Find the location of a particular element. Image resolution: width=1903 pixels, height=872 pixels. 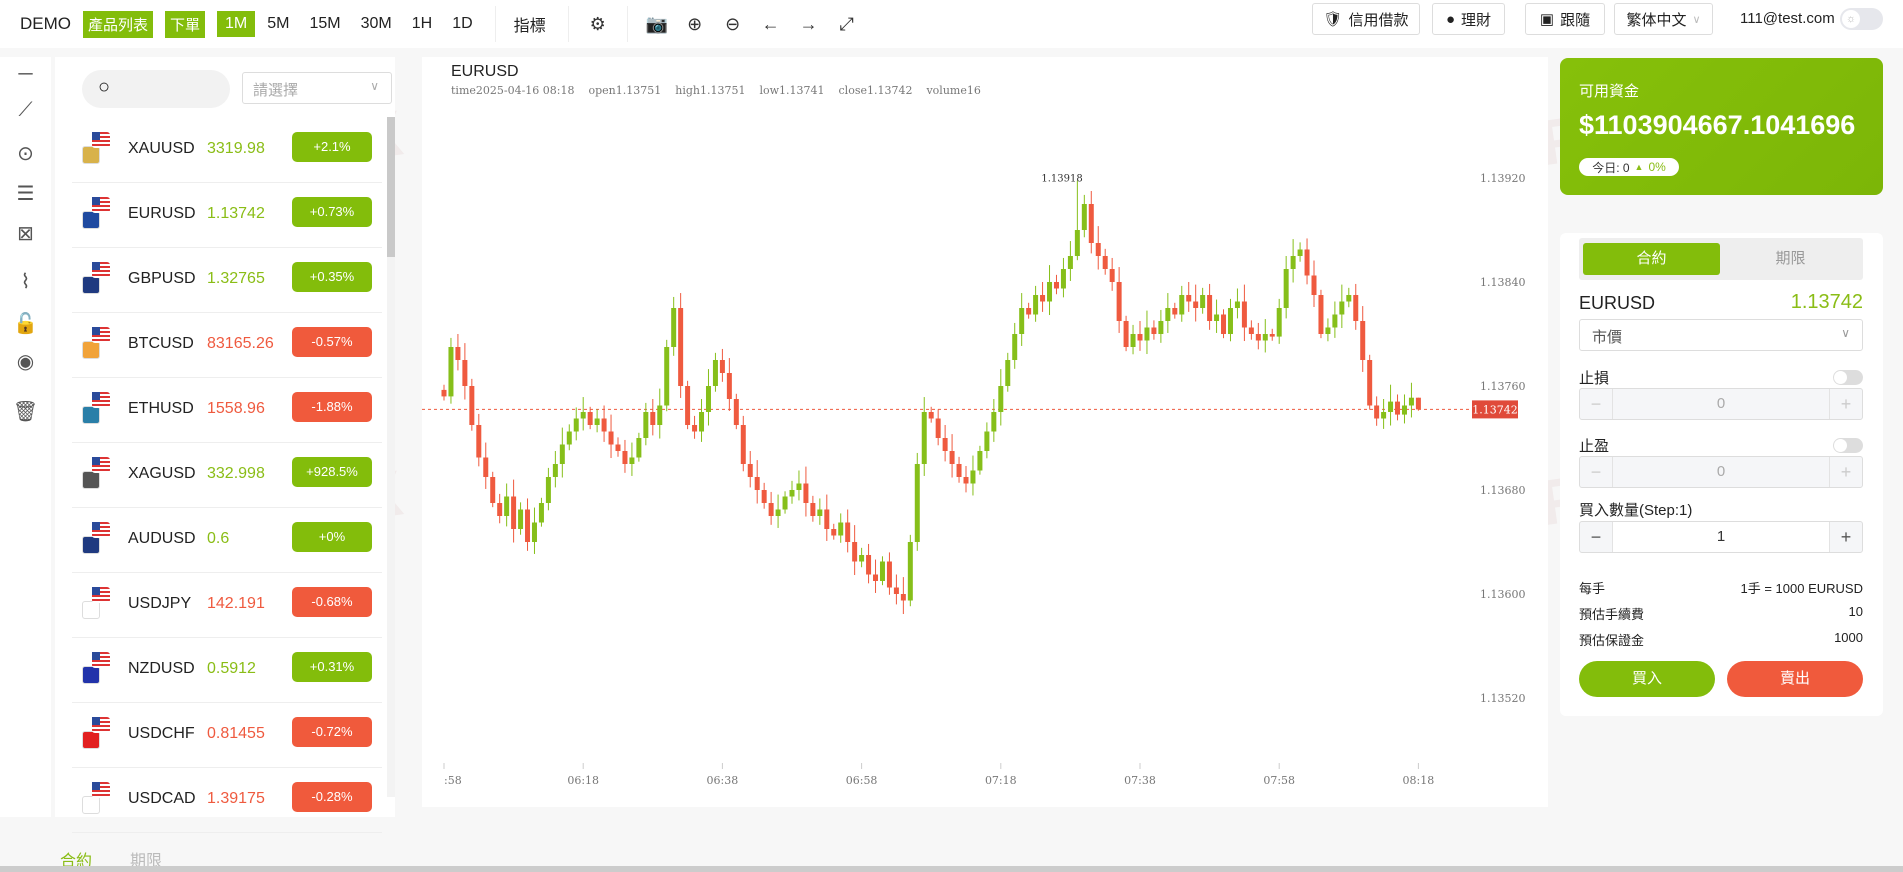

bottom-tab-contract: 合約 is located at coordinates (76, 861).